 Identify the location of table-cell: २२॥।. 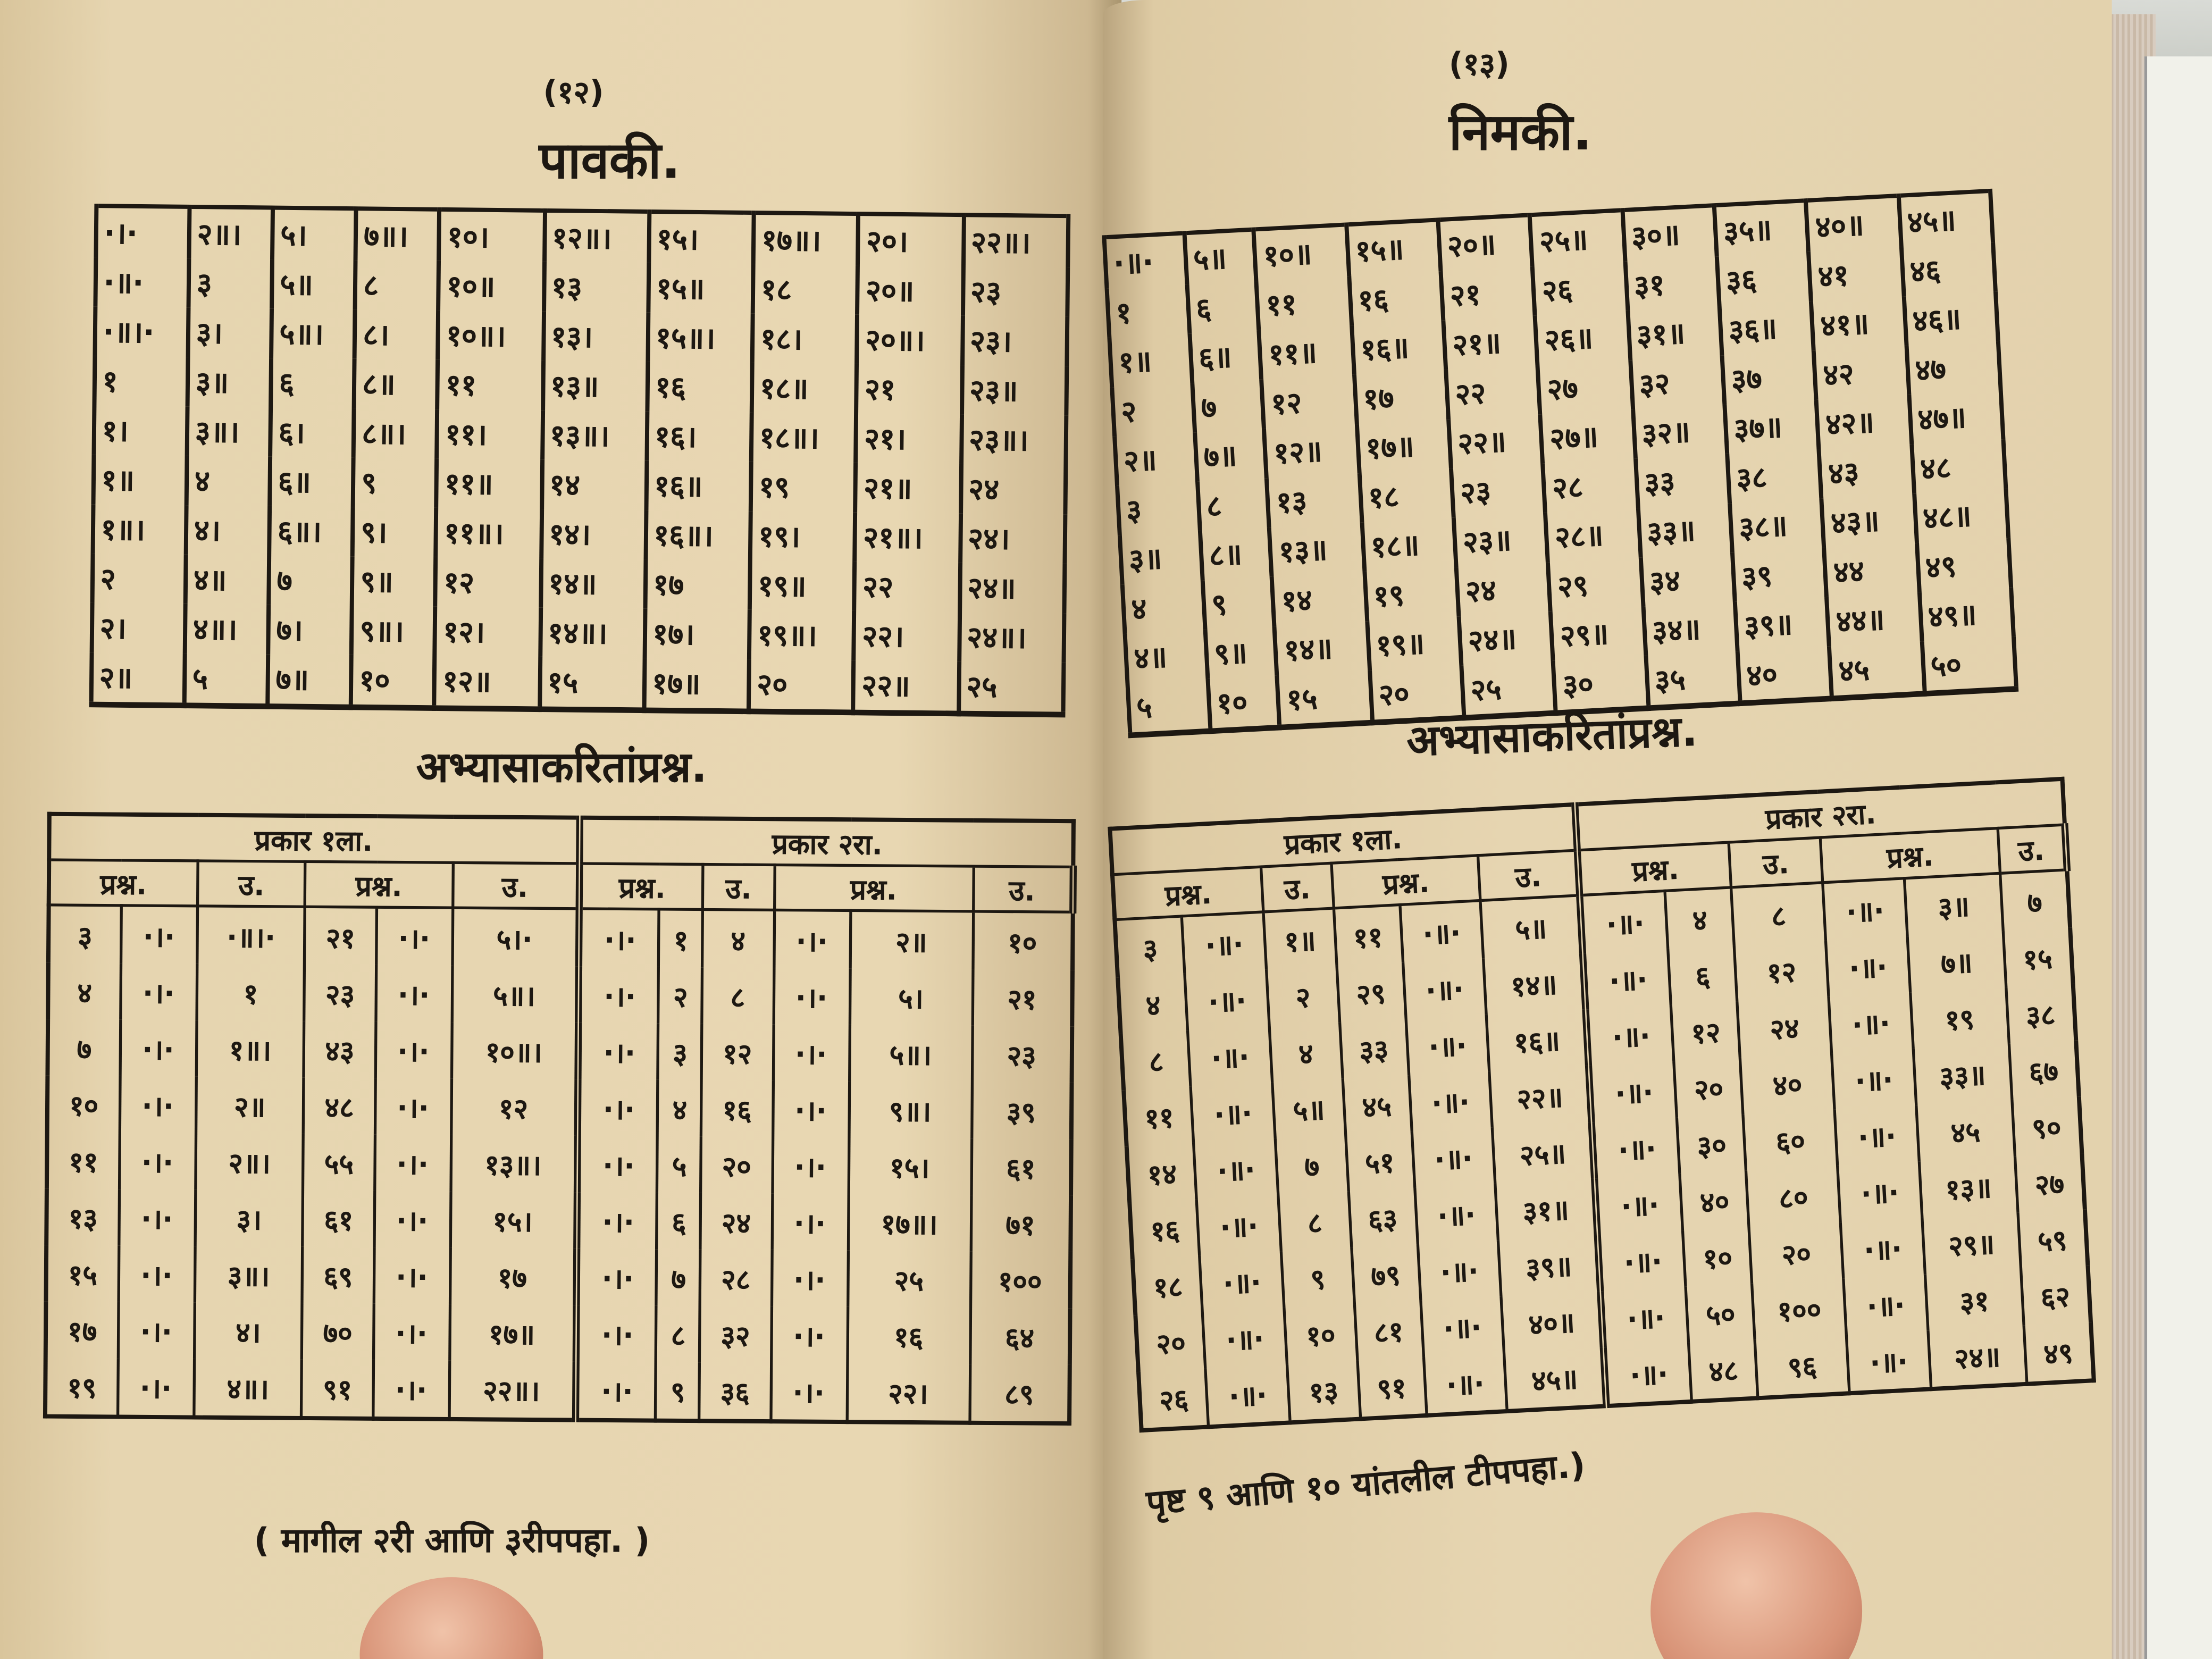
(1015, 241).